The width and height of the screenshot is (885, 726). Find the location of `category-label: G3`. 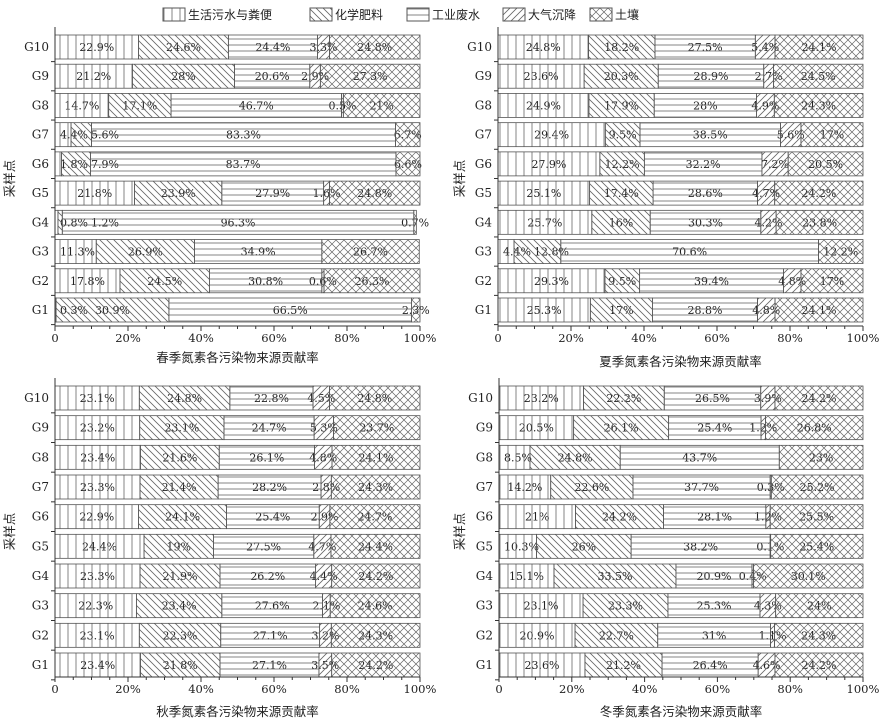

category-label: G3 is located at coordinates (40, 252).